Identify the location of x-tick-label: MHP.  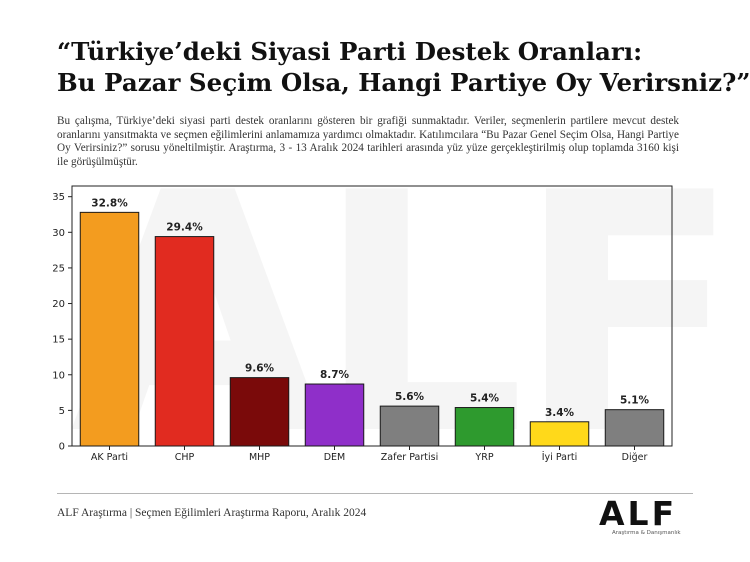
(259, 457).